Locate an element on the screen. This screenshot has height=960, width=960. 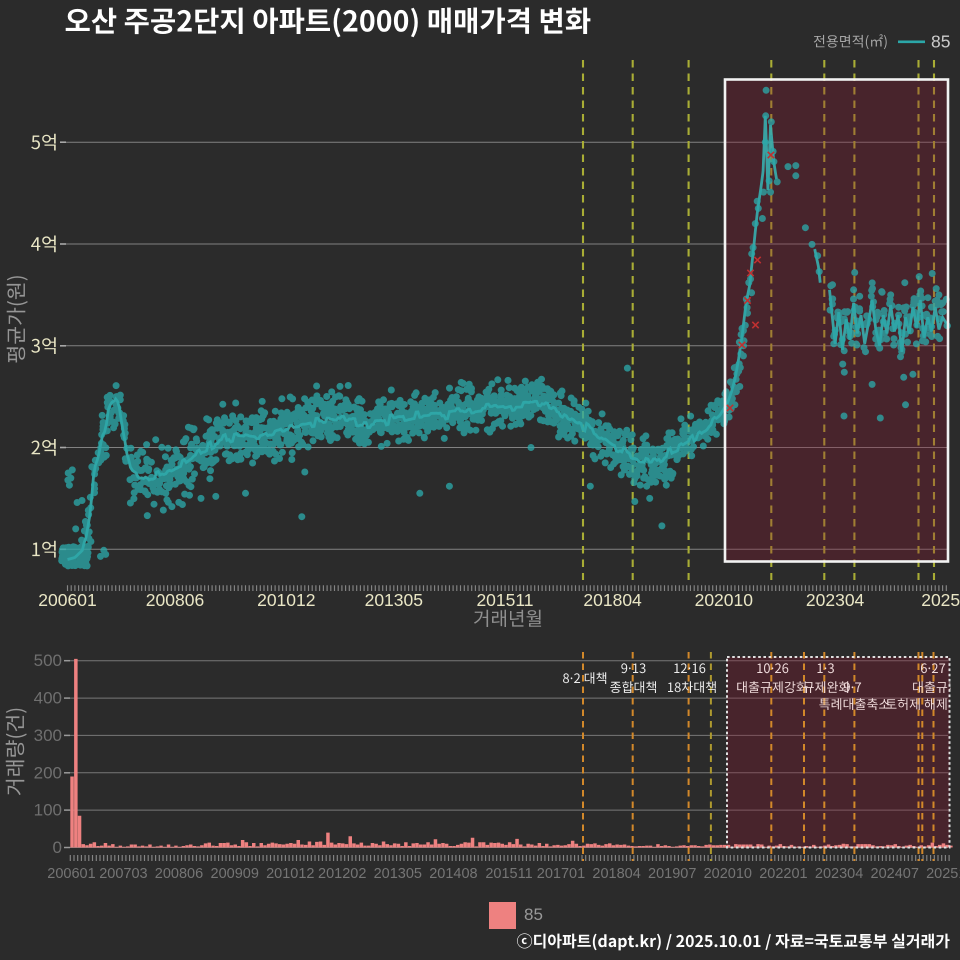
svg-text: 202510 is located at coordinates (943, 874).